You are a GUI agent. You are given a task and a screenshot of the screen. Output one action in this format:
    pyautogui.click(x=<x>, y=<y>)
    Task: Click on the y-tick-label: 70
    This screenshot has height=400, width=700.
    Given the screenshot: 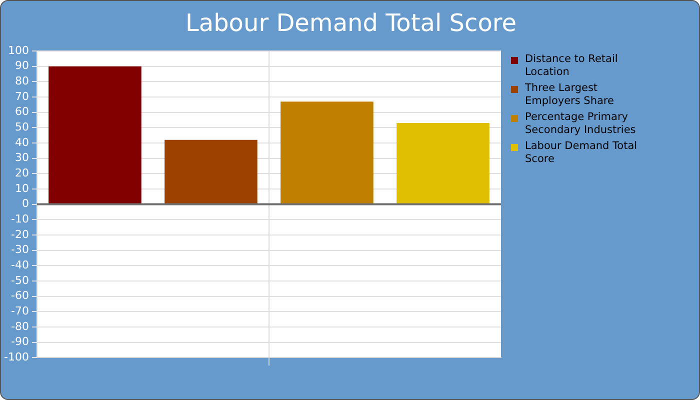 What is the action you would take?
    pyautogui.click(x=21, y=96)
    